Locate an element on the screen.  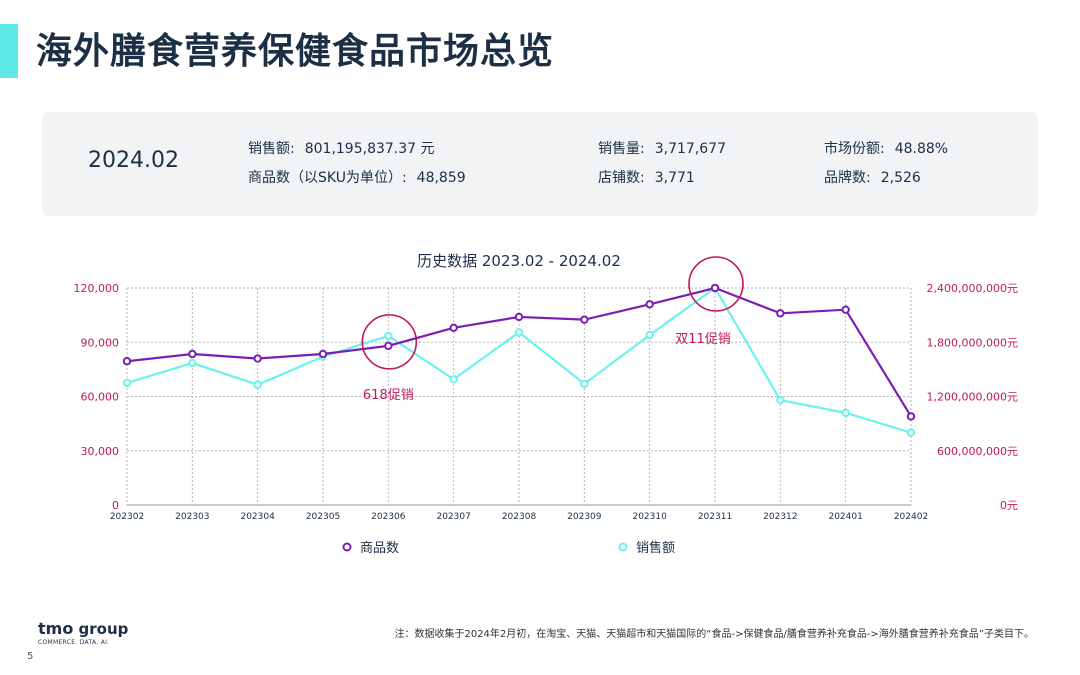
x-tick-label: 202307 is located at coordinates (453, 517).